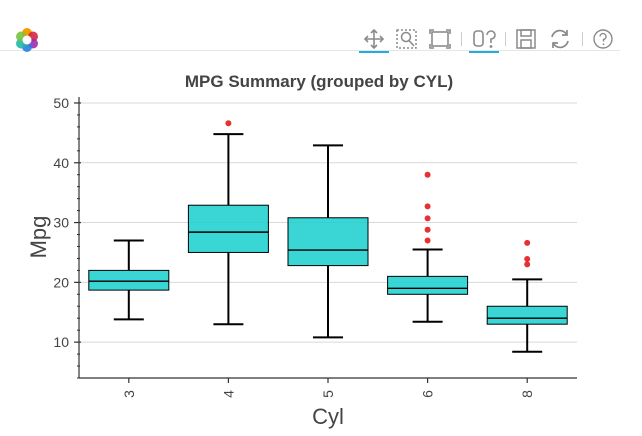 This screenshot has width=642, height=436. Describe the element at coordinates (228, 394) in the screenshot. I see `x-tick-label: 4` at that location.